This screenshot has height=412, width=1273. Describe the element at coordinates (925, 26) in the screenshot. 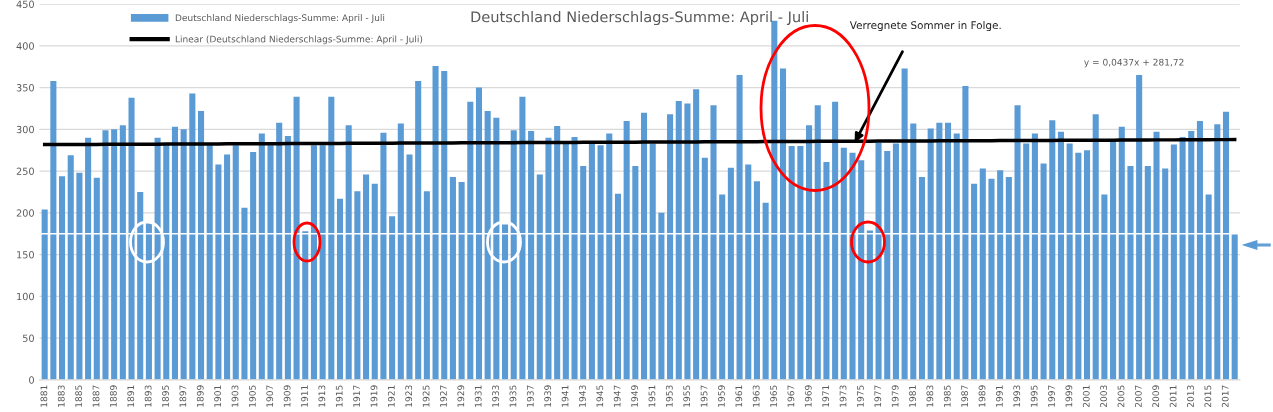

I see `annotation: Verregnete Sommer in Folge.` at that location.